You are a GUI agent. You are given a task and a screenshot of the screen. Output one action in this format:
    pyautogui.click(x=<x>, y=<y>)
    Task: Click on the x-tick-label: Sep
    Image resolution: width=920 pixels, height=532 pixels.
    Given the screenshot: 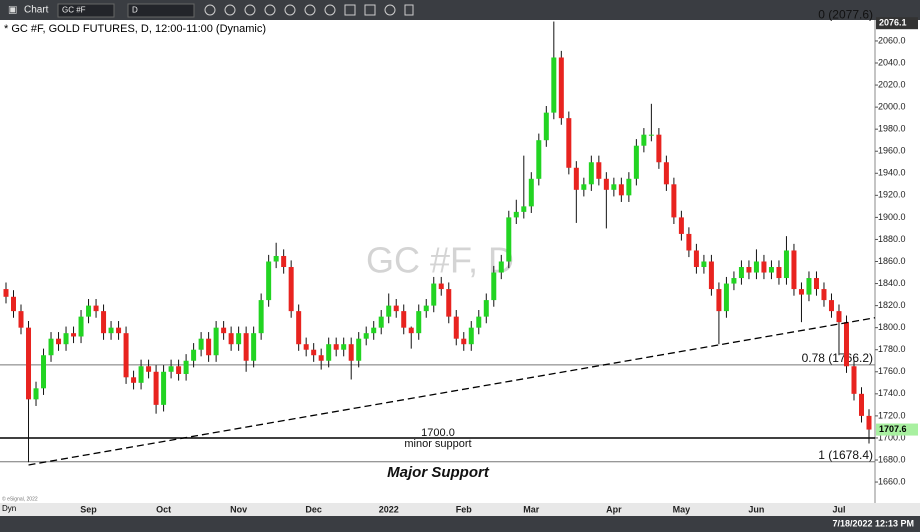 What is the action you would take?
    pyautogui.click(x=88, y=509)
    